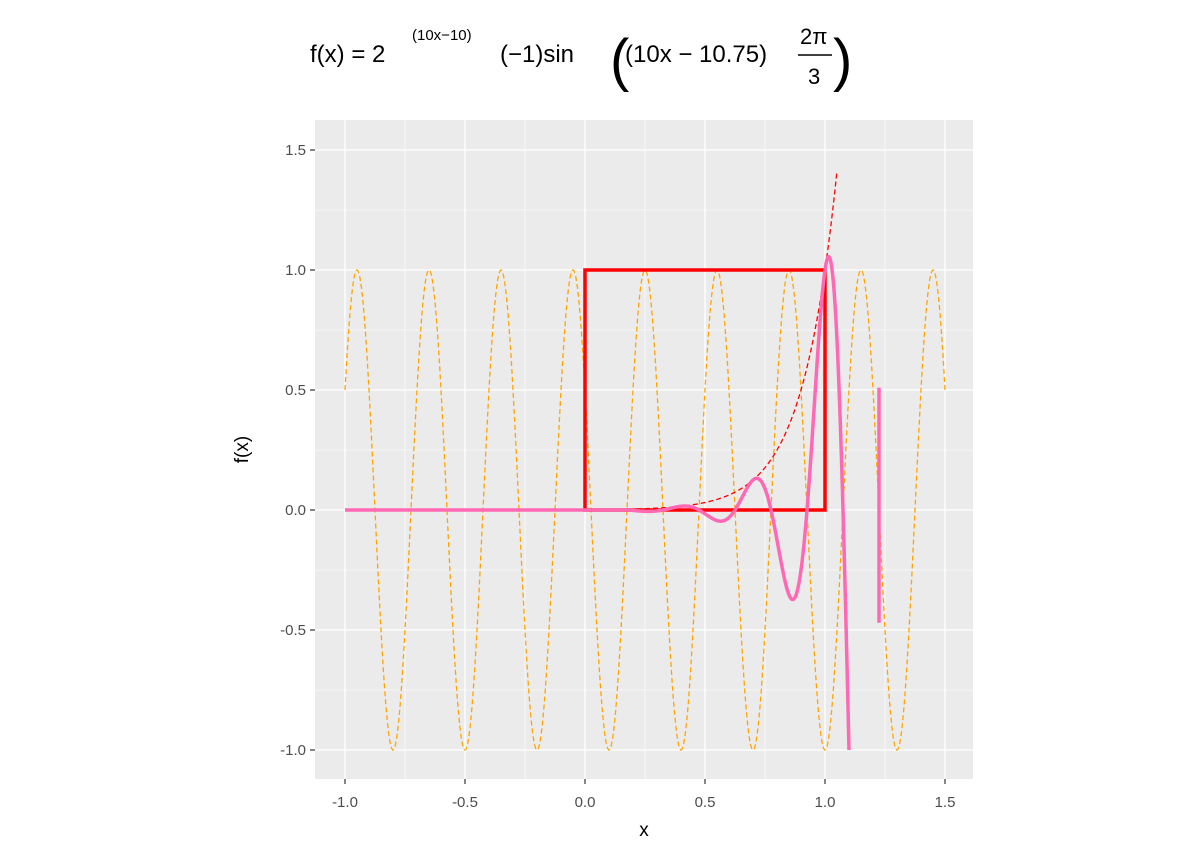  What do you see at coordinates (585, 802) in the screenshot?
I see `x-tick-label: 0.0` at bounding box center [585, 802].